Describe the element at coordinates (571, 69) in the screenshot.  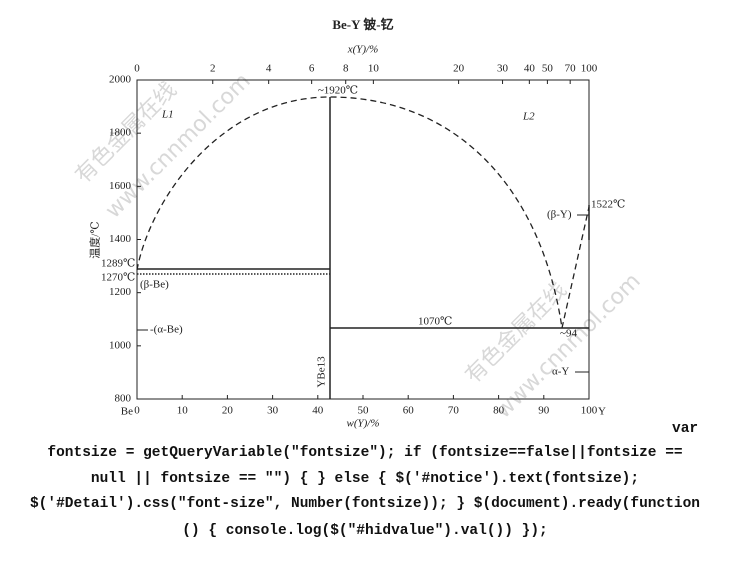
I see `top-tick-label: 70` at that location.